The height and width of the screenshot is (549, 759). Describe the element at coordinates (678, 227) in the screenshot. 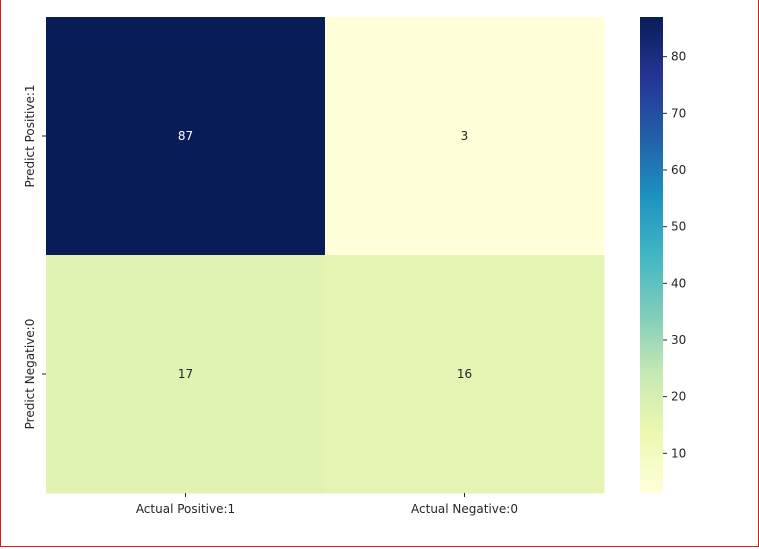

I see `colorbar-tick-label: 50` at that location.